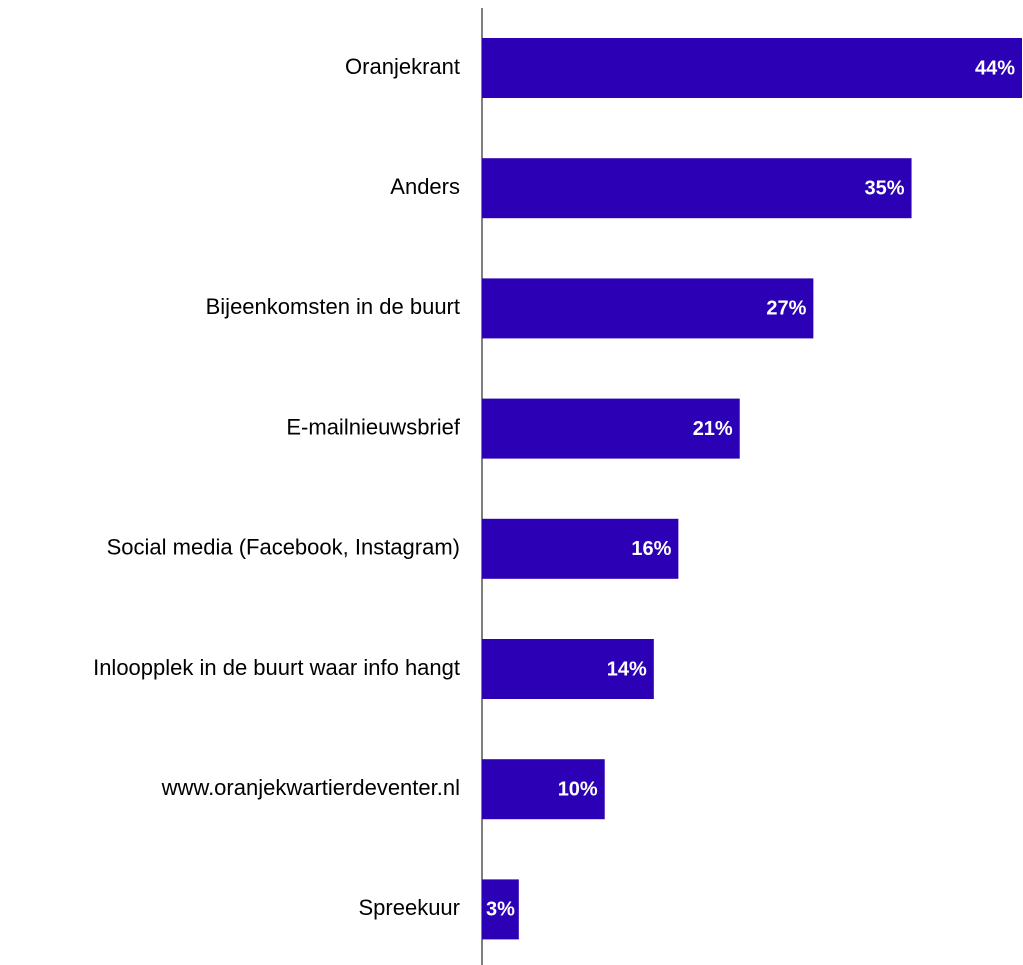  I want to click on value-label: 21%, so click(713, 429).